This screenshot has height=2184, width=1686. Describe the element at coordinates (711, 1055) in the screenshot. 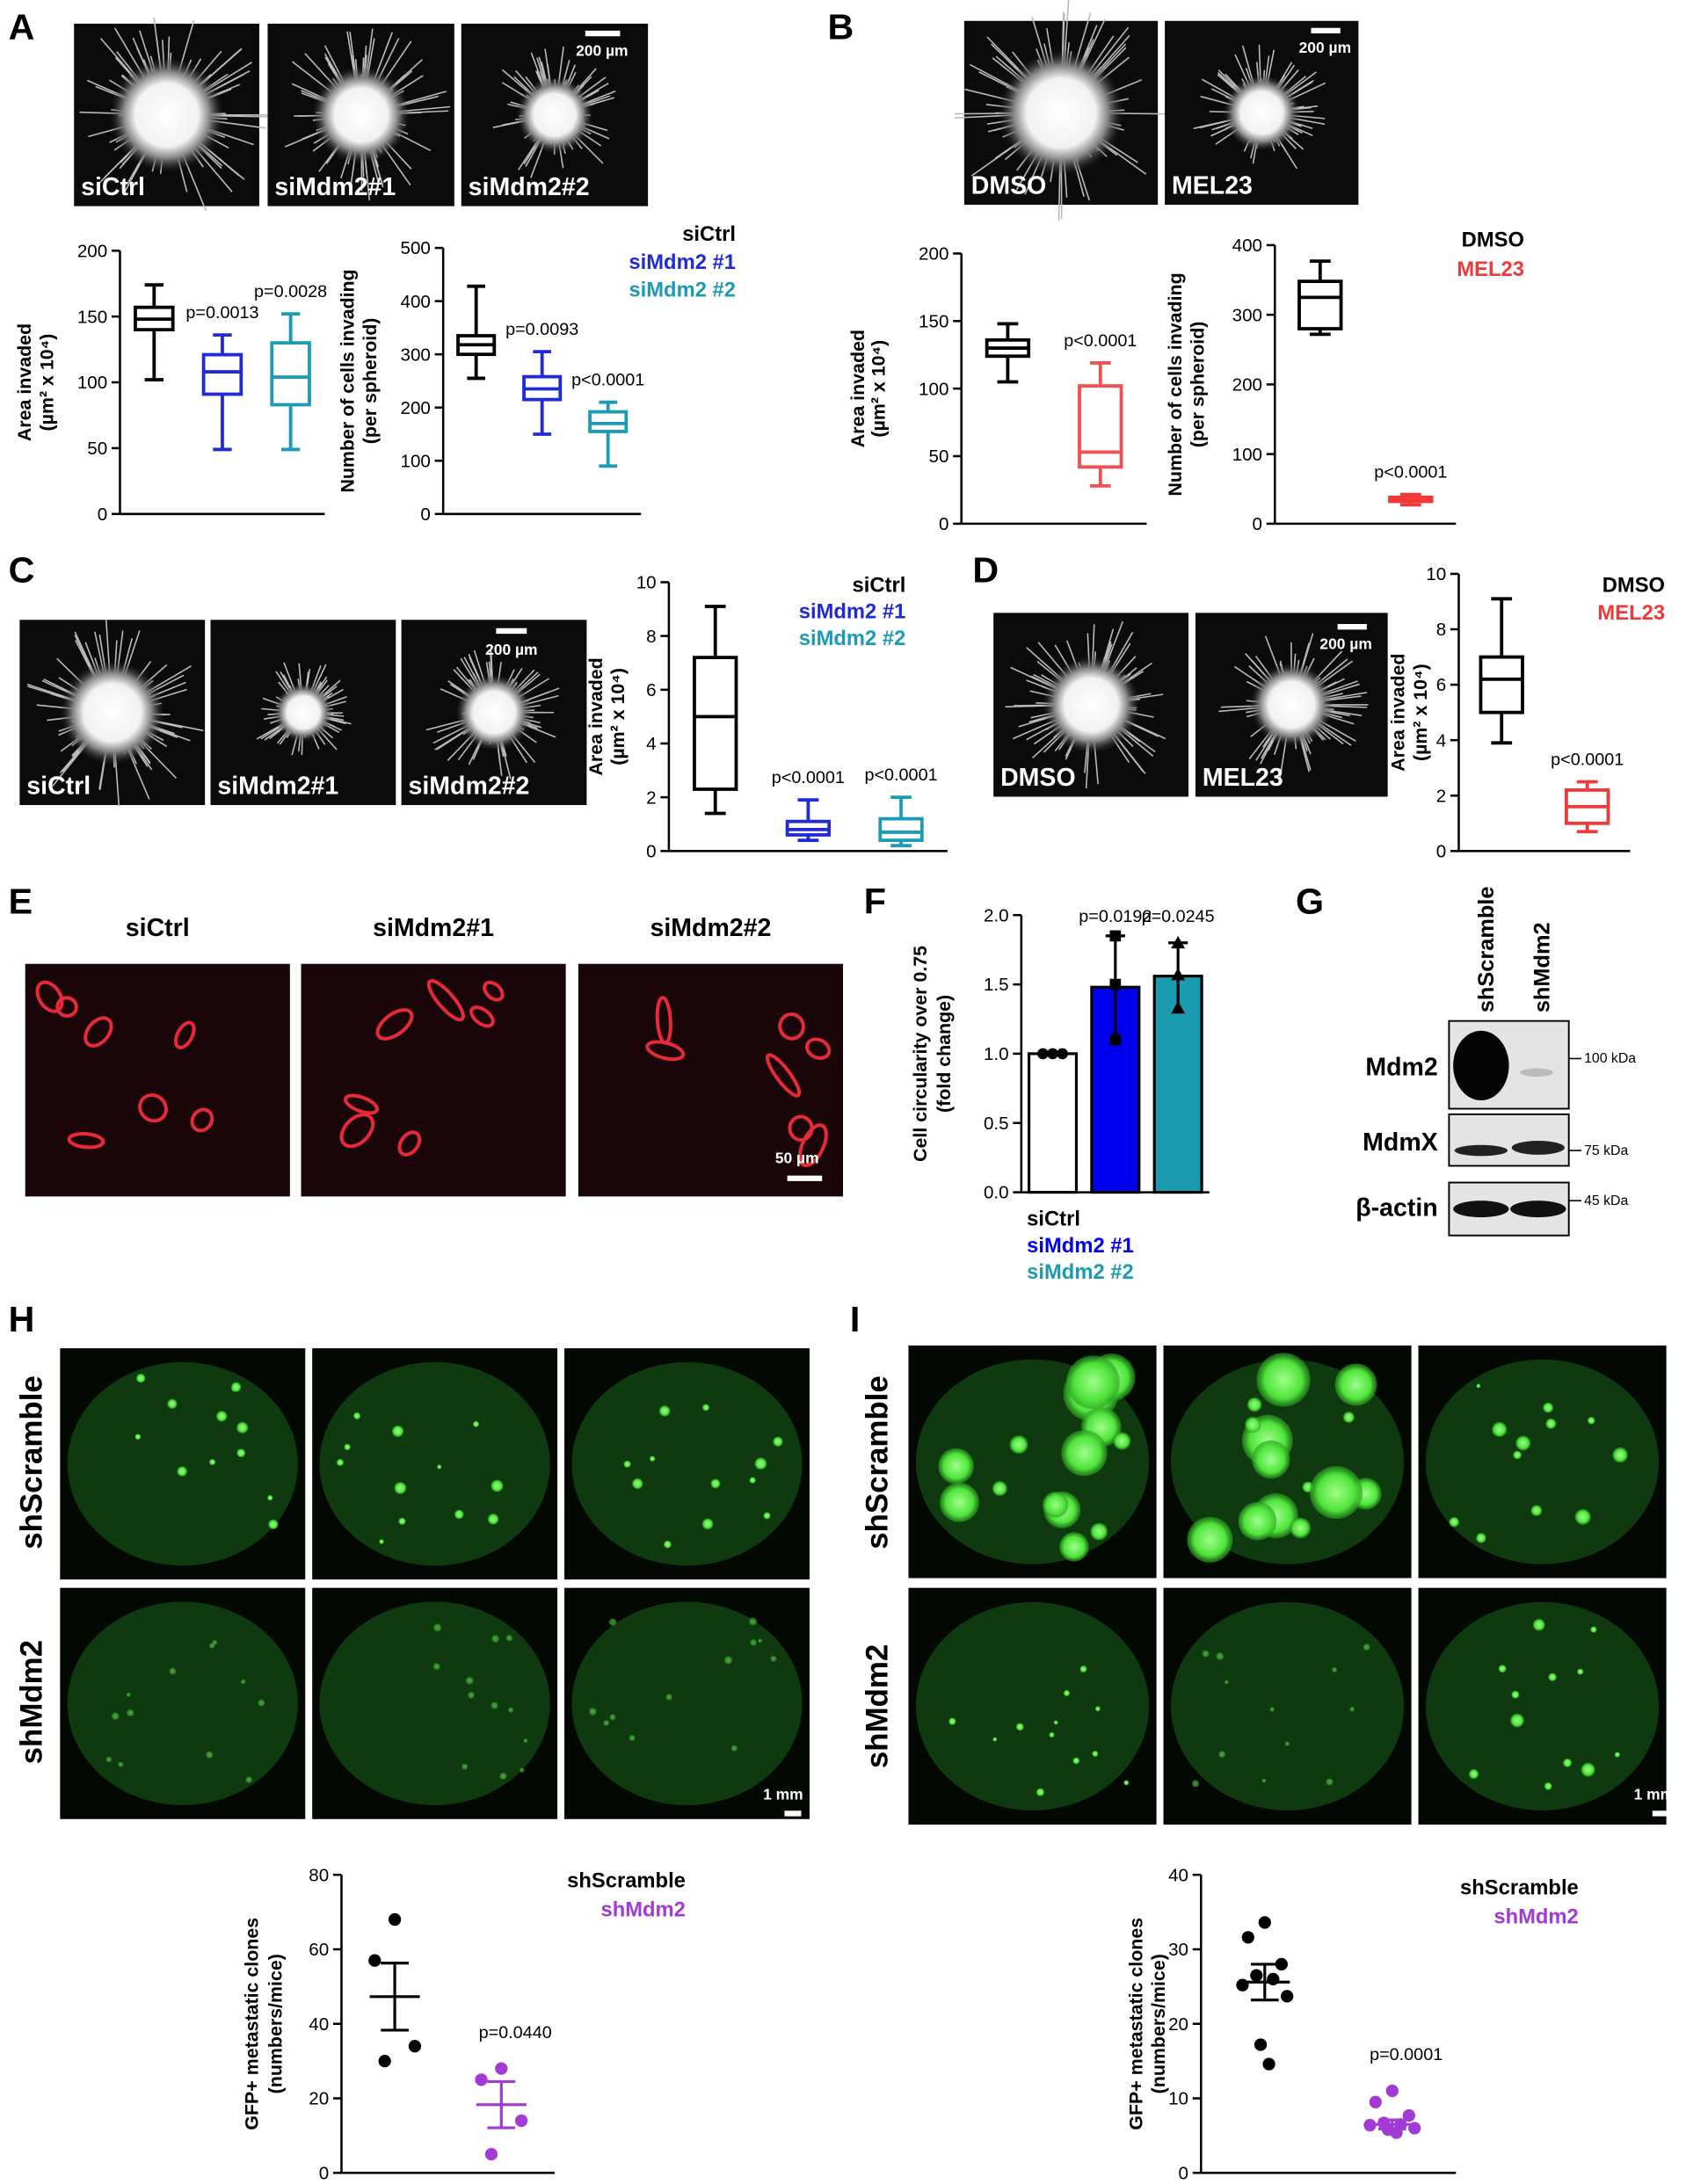

I see `micrograph: siMdm2#2` at that location.